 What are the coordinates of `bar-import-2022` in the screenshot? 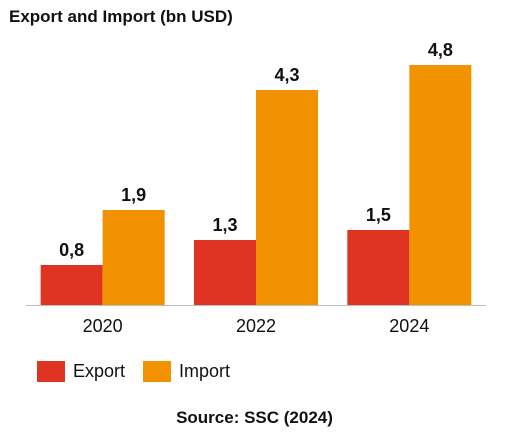 It's located at (287, 197).